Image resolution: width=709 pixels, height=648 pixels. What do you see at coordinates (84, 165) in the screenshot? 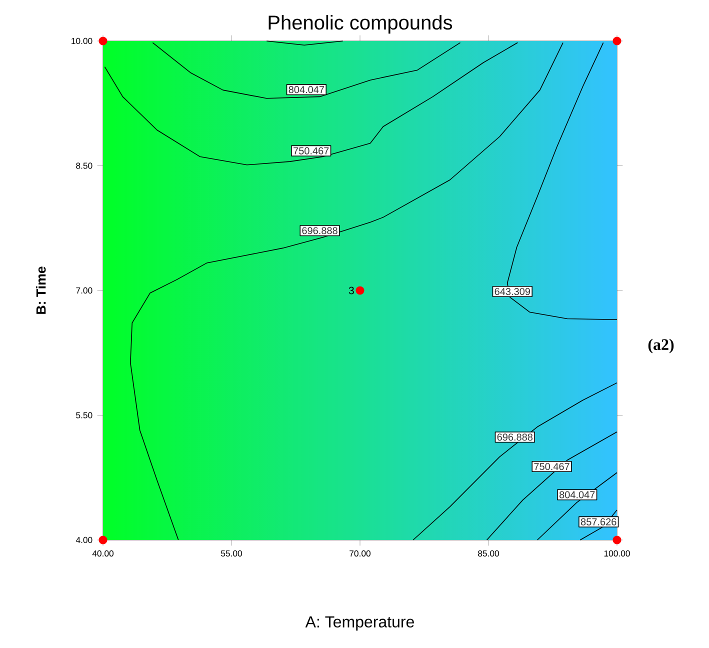
I see `y-tick-label: 8.50` at bounding box center [84, 165].